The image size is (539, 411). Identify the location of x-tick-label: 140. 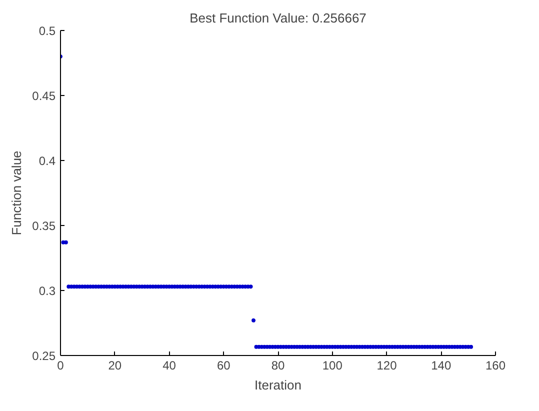
(441, 365).